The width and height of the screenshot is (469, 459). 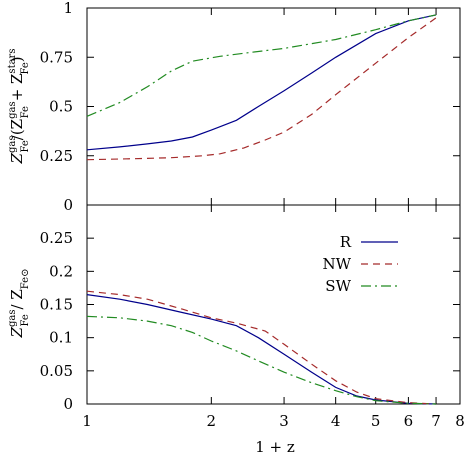 What do you see at coordinates (61, 107) in the screenshot?
I see `top-ytick-label: 0.5` at bounding box center [61, 107].